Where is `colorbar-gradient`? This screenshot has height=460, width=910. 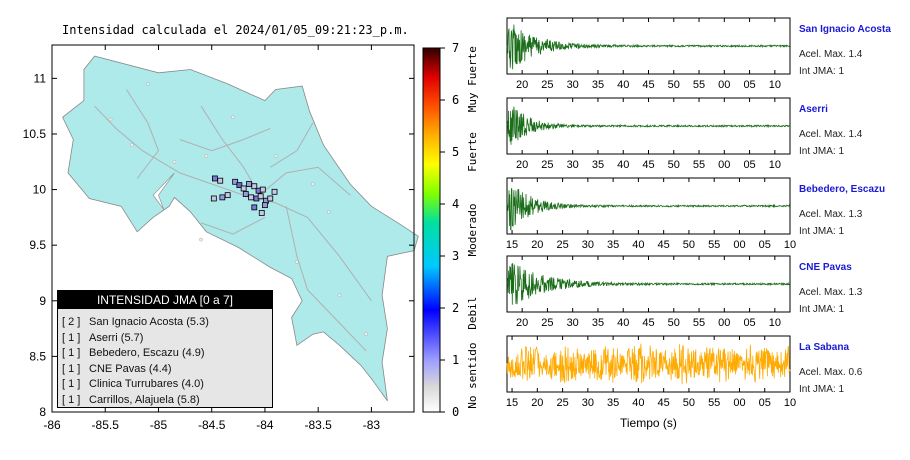 colorbar-gradient is located at coordinates (431, 230).